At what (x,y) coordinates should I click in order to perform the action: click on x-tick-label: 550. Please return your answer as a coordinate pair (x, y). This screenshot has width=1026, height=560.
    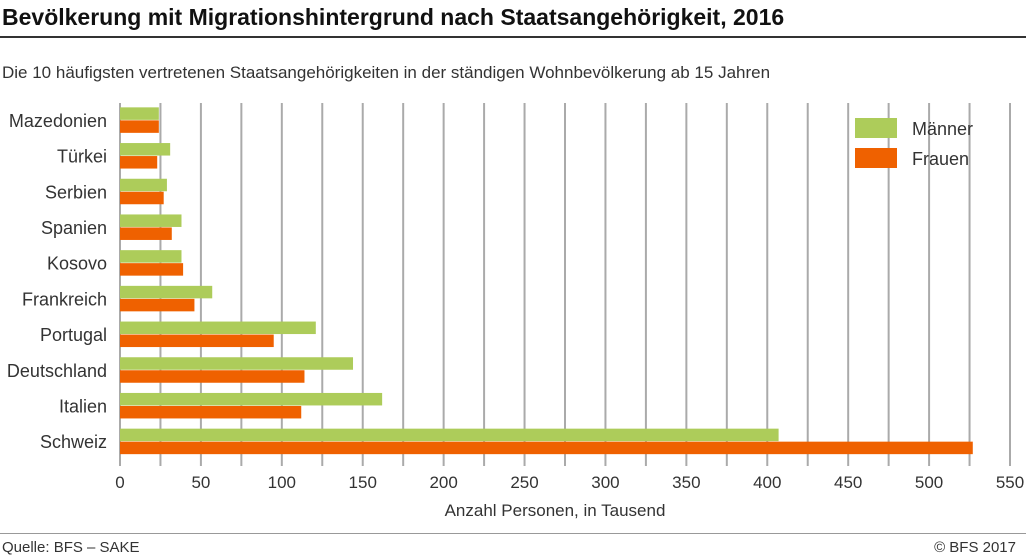
    Looking at the image, I should click on (1010, 482).